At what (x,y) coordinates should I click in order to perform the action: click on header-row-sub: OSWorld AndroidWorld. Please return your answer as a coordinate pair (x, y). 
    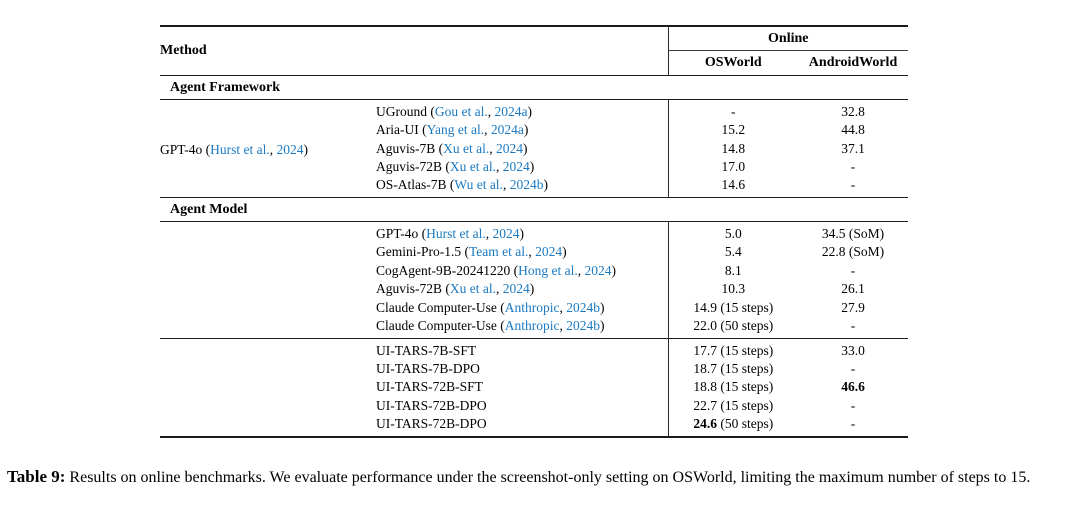
    Looking at the image, I should click on (534, 63).